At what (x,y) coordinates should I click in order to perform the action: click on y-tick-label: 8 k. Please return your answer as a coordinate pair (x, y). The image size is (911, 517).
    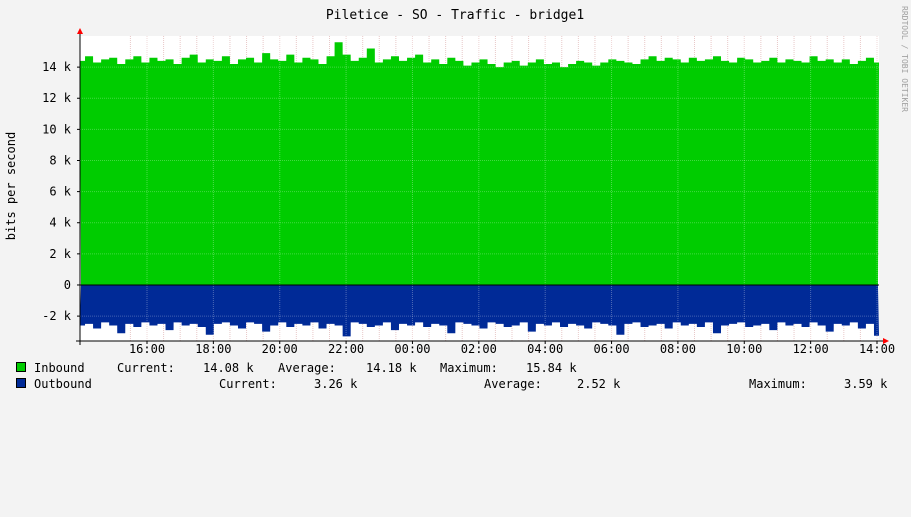
    Looking at the image, I should click on (60, 160).